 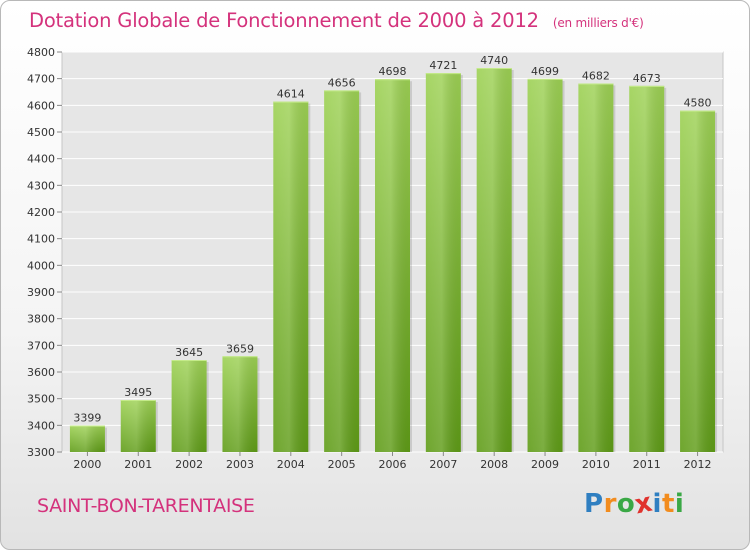 What do you see at coordinates (41, 319) in the screenshot?
I see `y-tick-label: 3800` at bounding box center [41, 319].